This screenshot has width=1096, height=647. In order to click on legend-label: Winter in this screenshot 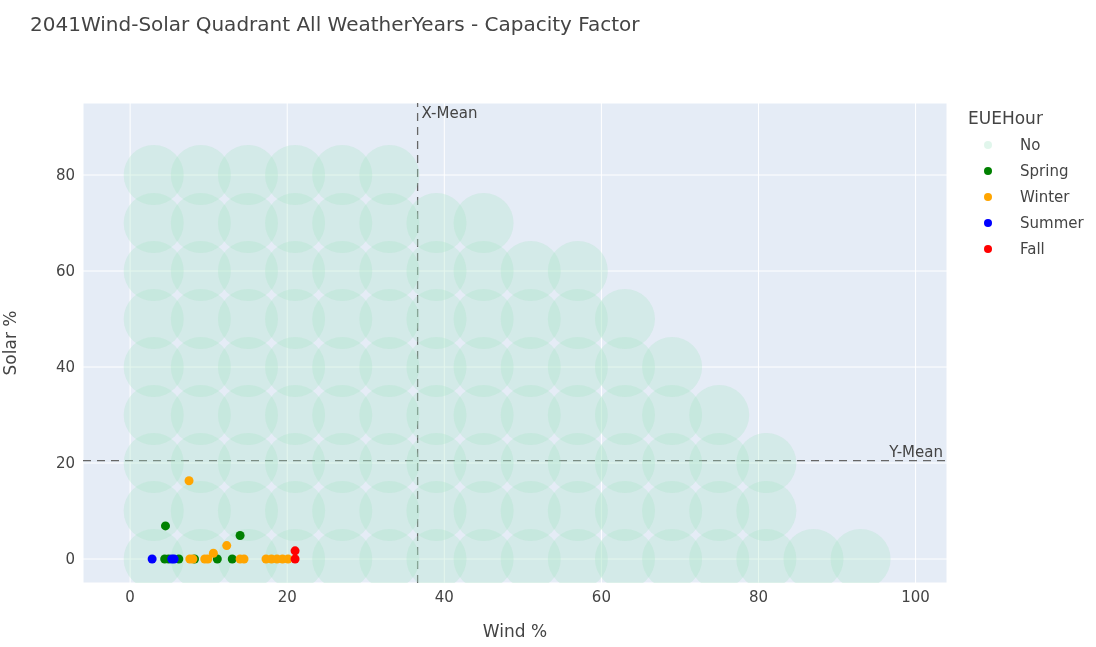, I will do `click(1045, 197)`.